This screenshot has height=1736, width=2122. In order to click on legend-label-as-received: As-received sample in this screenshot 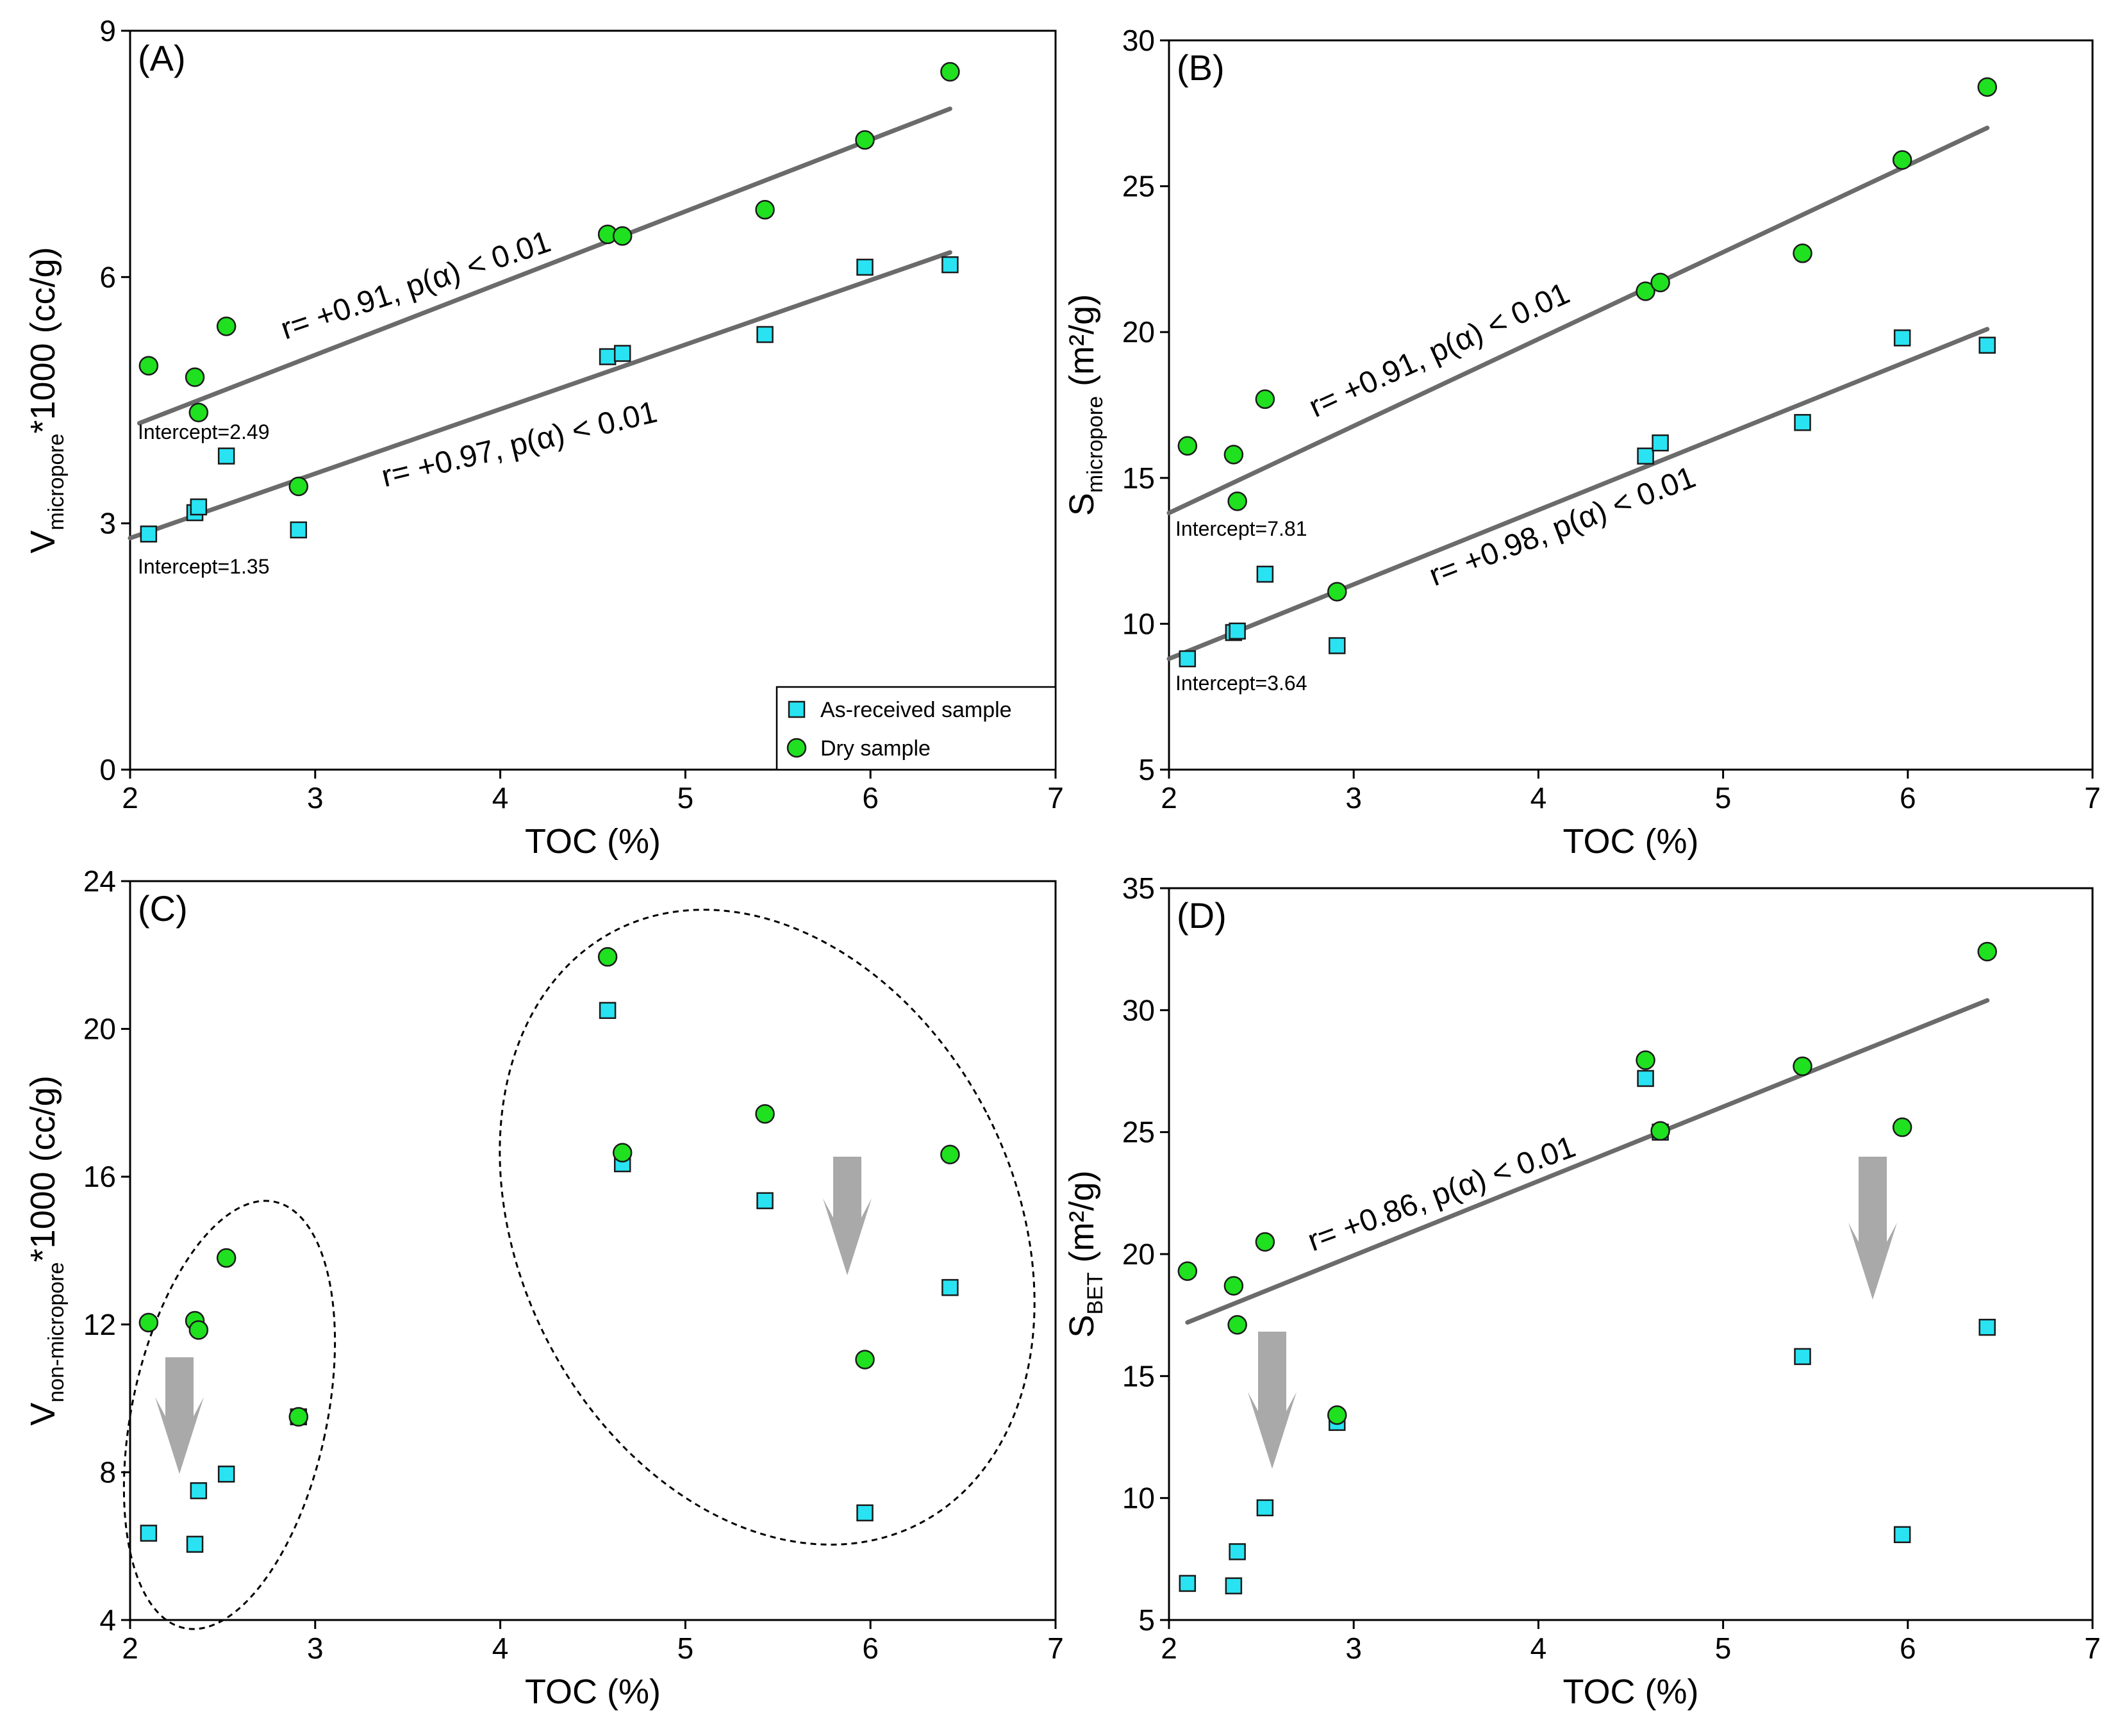, I will do `click(916, 710)`.